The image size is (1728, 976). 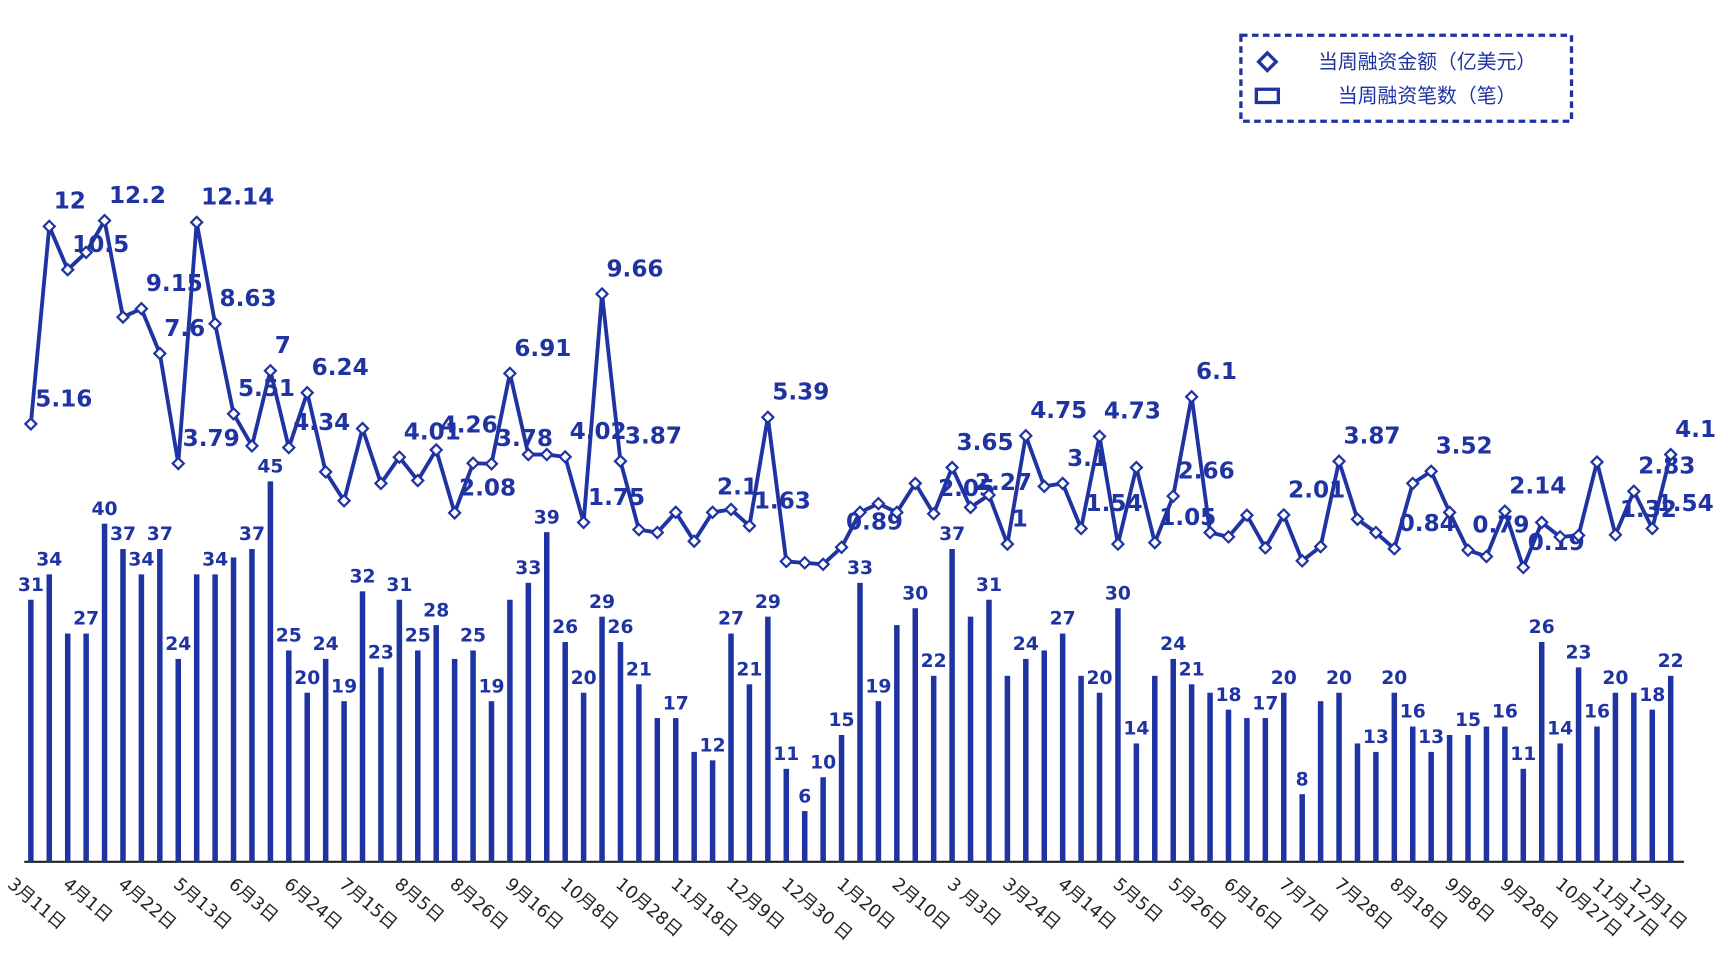 What do you see at coordinates (1316, 490) in the screenshot?
I see `line-label: 2.01` at bounding box center [1316, 490].